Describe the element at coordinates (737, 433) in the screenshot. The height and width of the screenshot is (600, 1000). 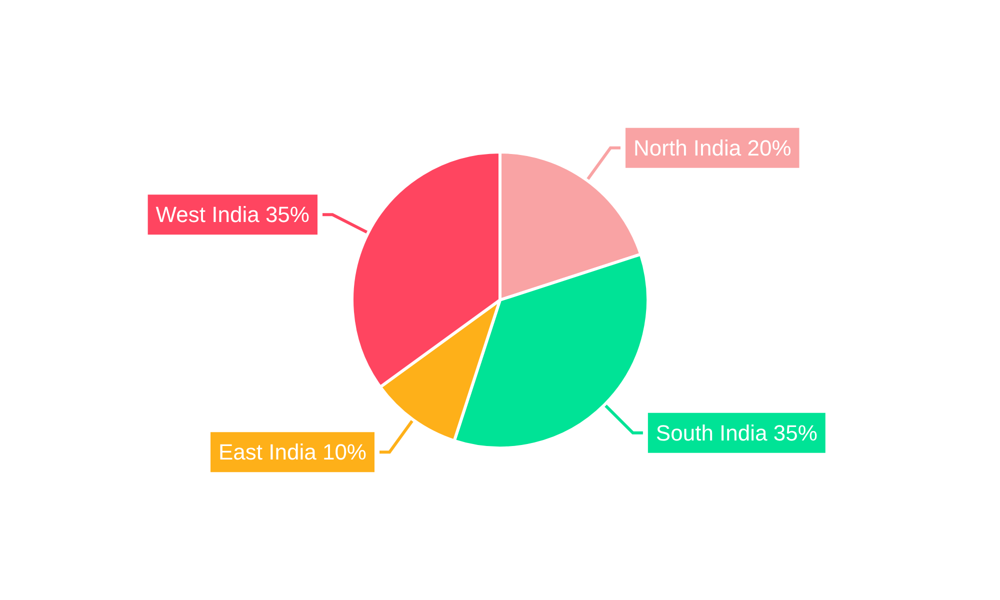
I see `slice-label: South India 35%` at that location.